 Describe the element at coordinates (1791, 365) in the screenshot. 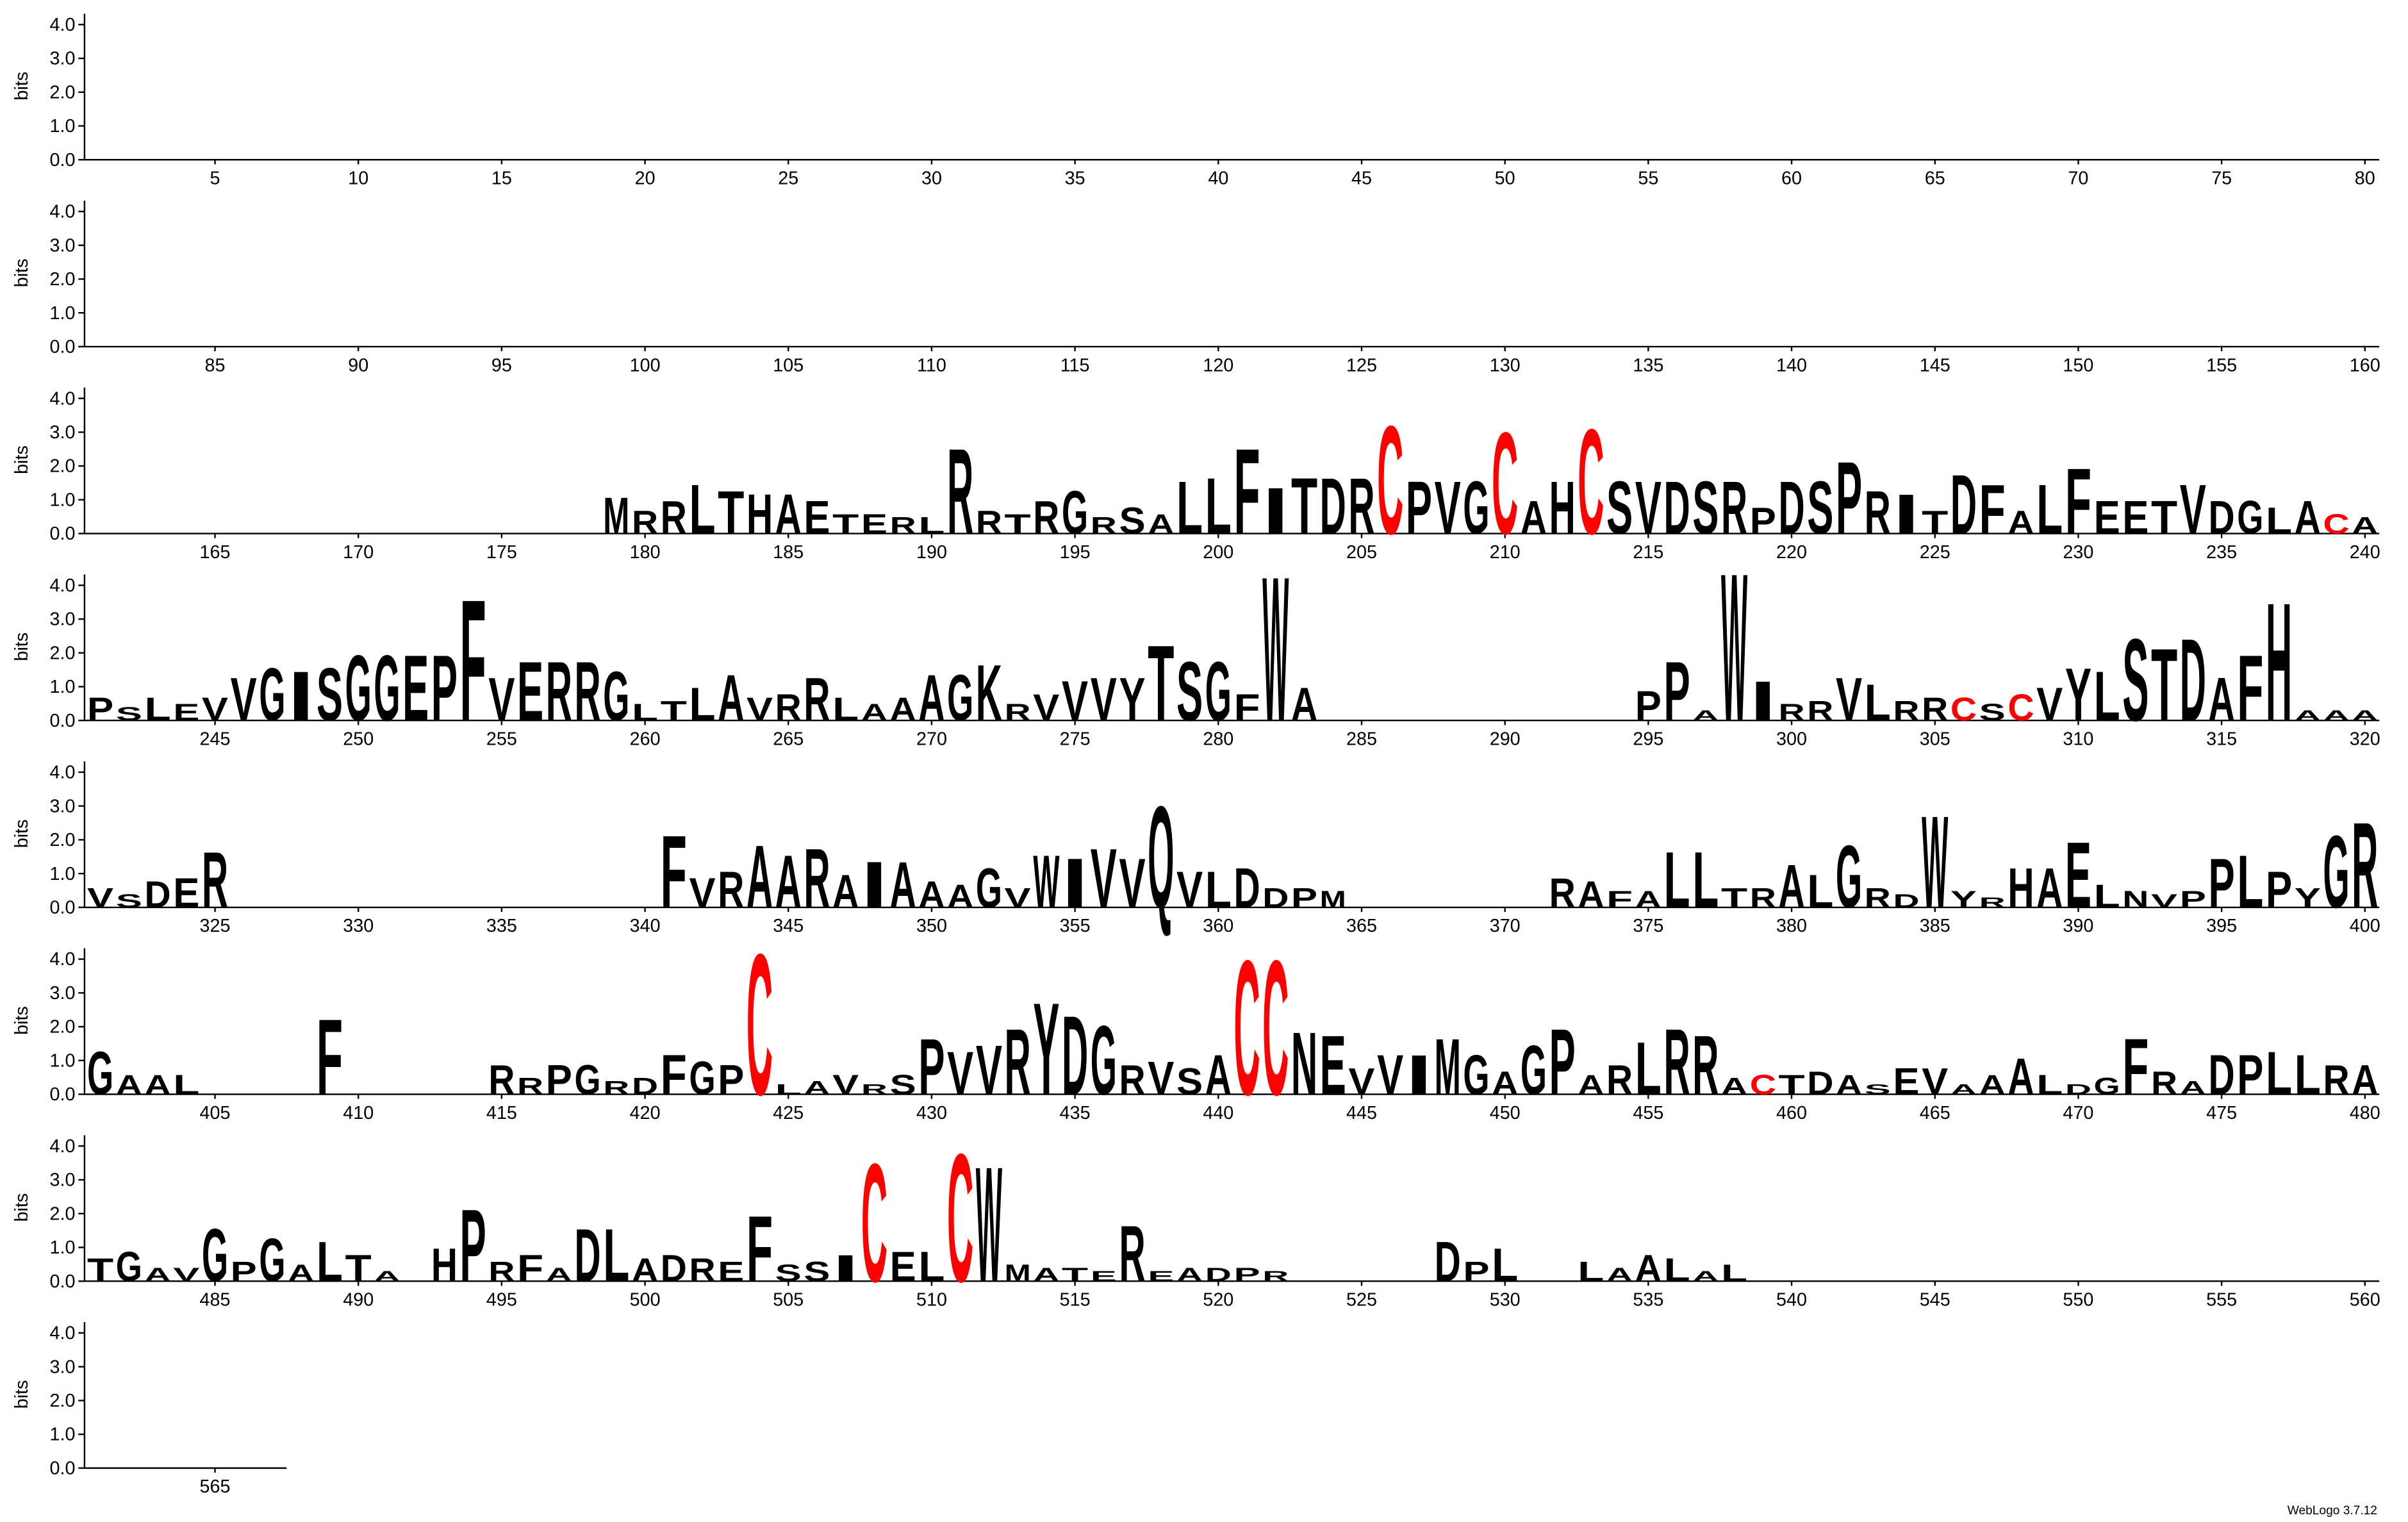

I see `x-tick-label: 140` at that location.